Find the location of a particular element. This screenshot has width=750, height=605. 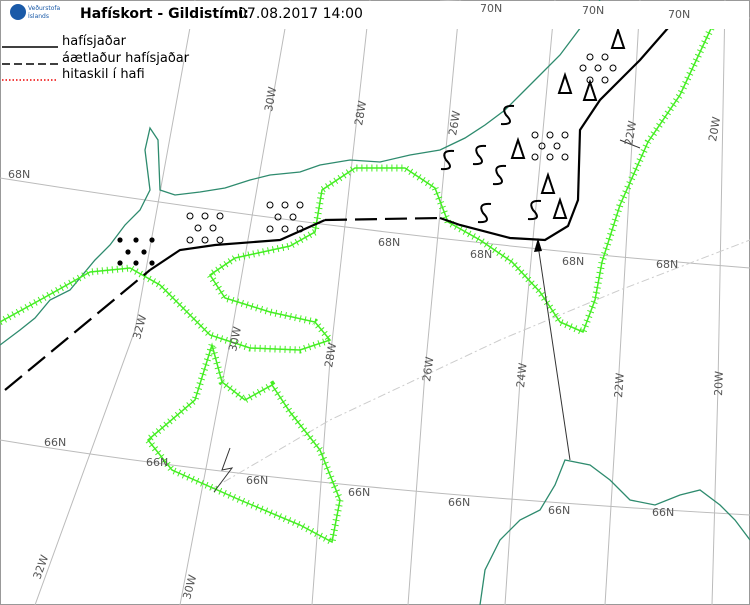

logo-text: Veðurstofa is located at coordinates (44, 8).